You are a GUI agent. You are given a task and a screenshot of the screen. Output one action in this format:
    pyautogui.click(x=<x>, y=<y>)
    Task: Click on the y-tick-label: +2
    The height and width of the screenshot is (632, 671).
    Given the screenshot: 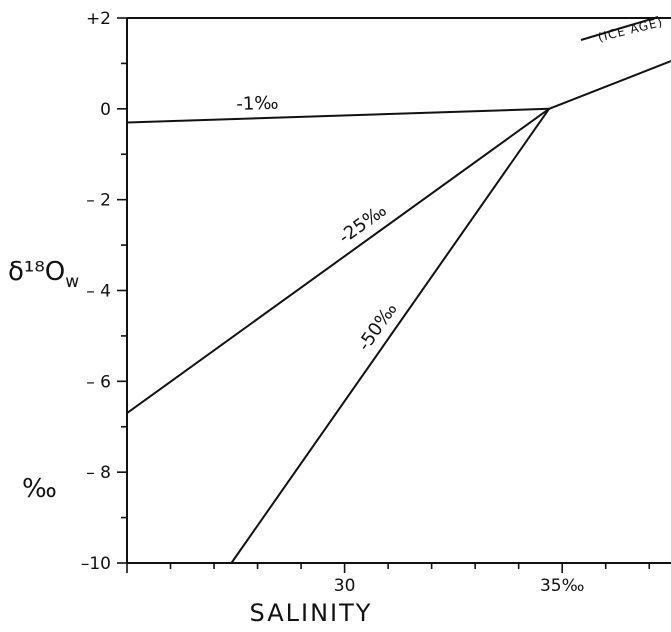 What is the action you would take?
    pyautogui.click(x=98, y=19)
    